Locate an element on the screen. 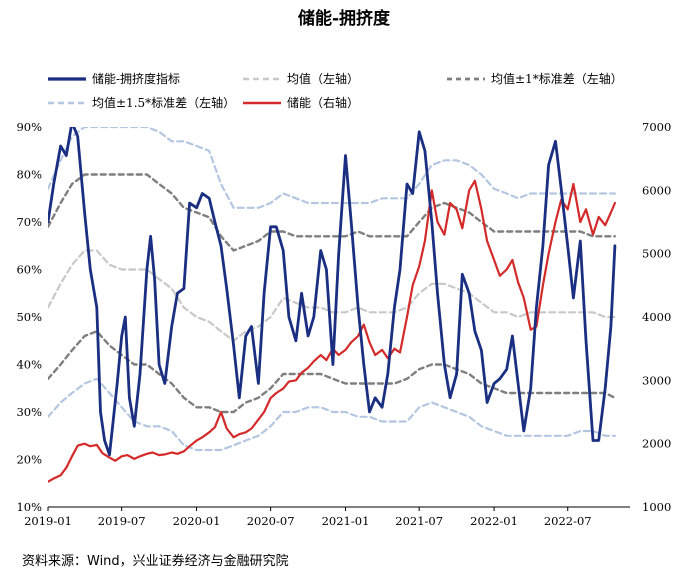  y-right-tick-label: 1000 is located at coordinates (656, 507).